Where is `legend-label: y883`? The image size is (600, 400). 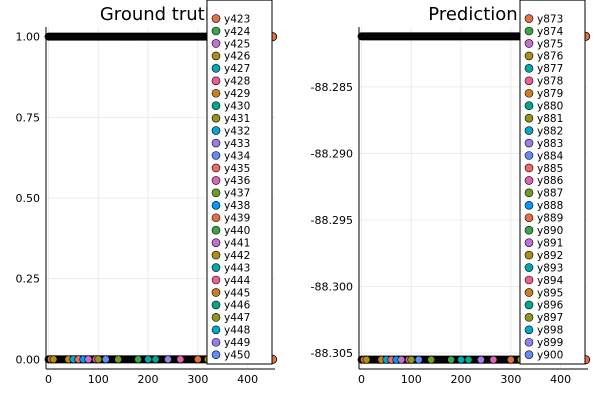
legend-label: y883 is located at coordinates (550, 144).